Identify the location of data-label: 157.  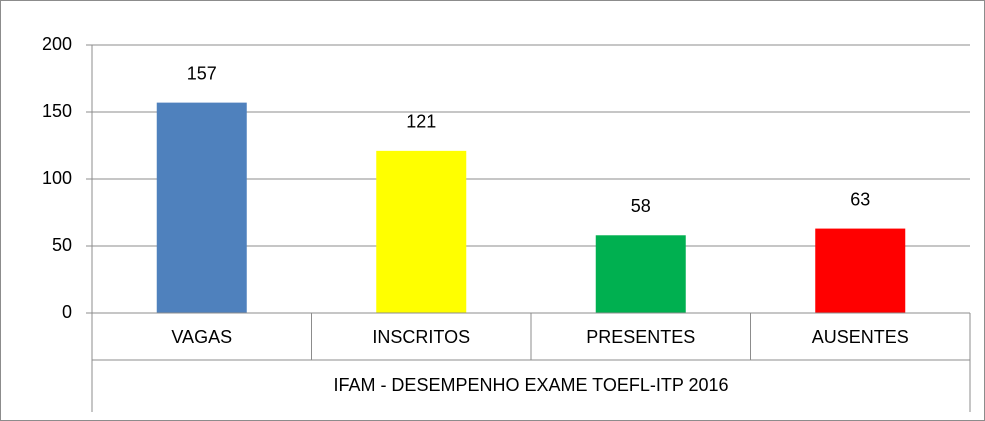
(202, 73).